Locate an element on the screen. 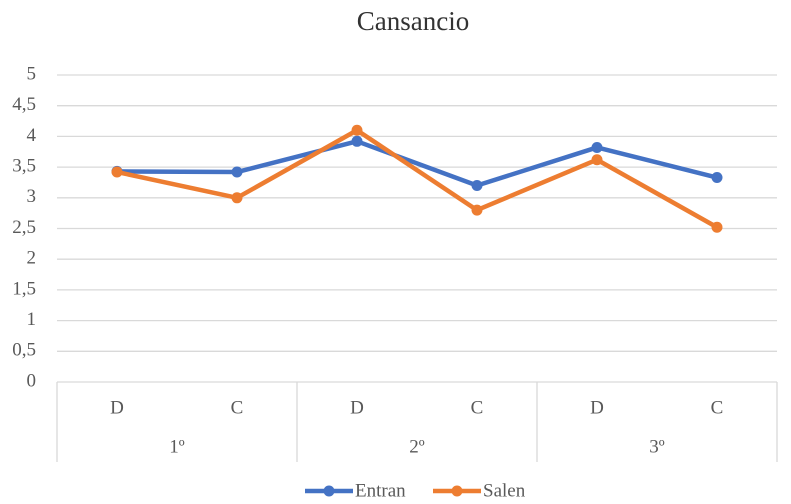 The width and height of the screenshot is (791, 504). series-line is located at coordinates (417, 163).